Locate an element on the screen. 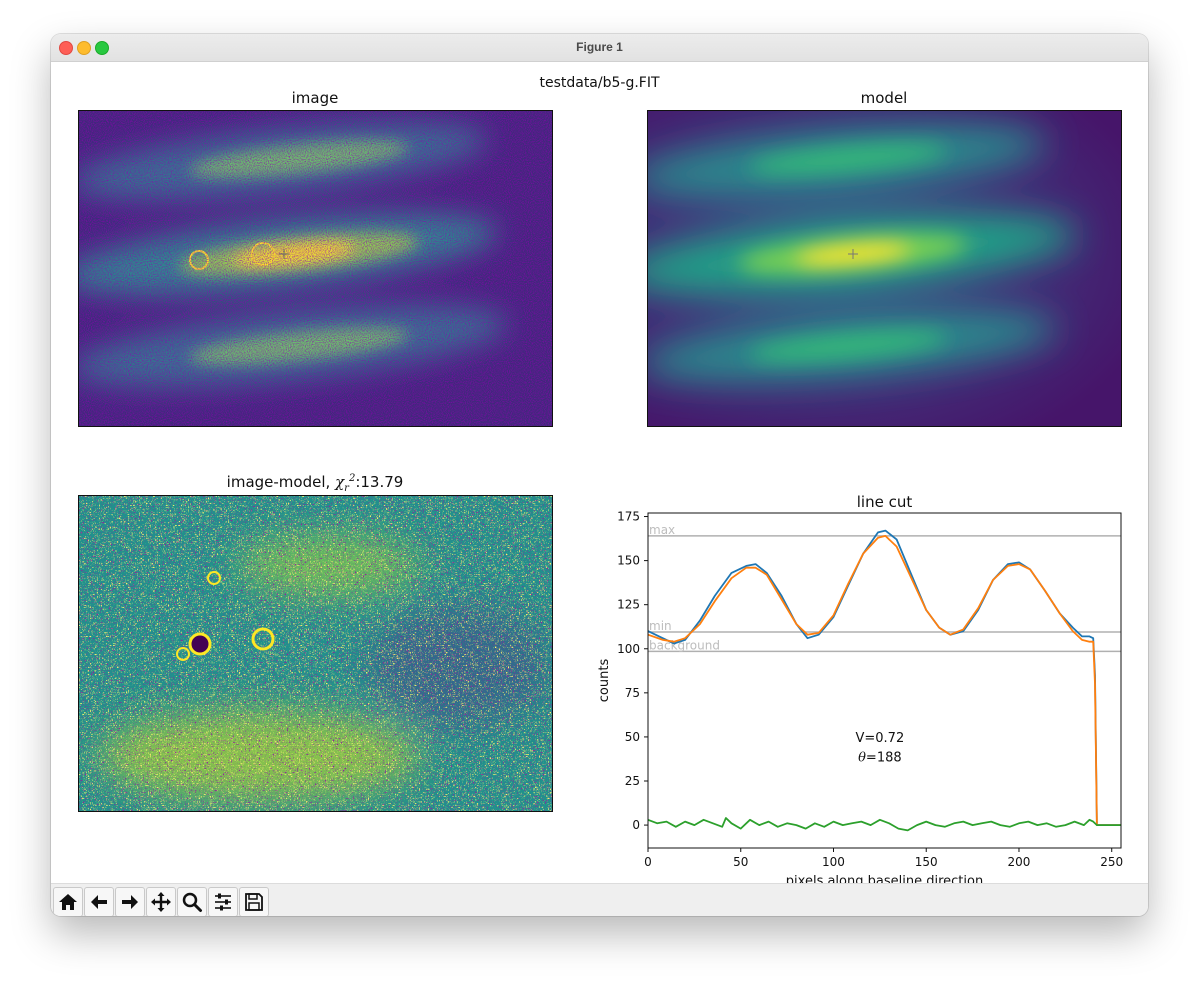  back-button is located at coordinates (99, 901).